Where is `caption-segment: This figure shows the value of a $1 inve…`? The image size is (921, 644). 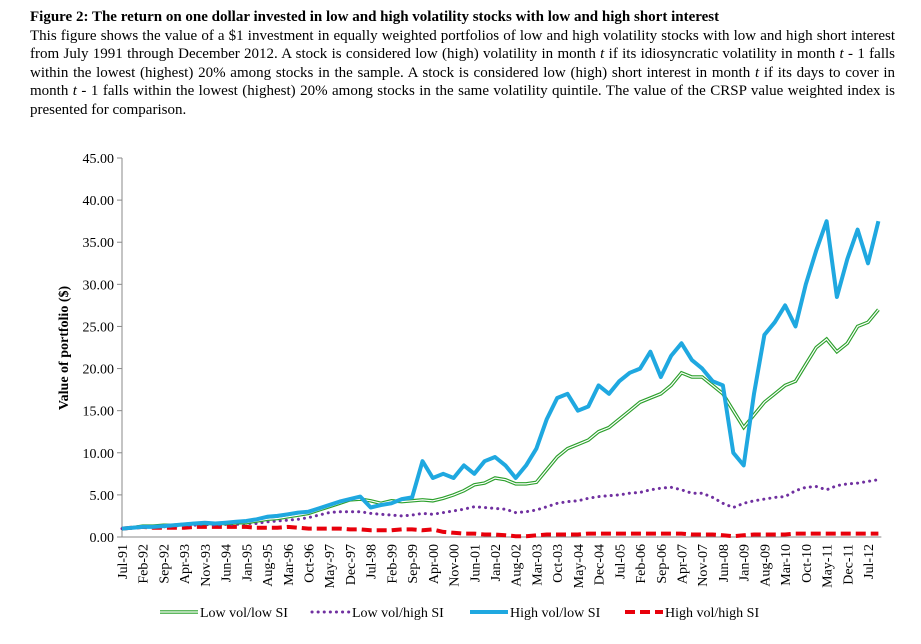 caption-segment: This figure shows the value of a $1 inve… is located at coordinates (462, 45).